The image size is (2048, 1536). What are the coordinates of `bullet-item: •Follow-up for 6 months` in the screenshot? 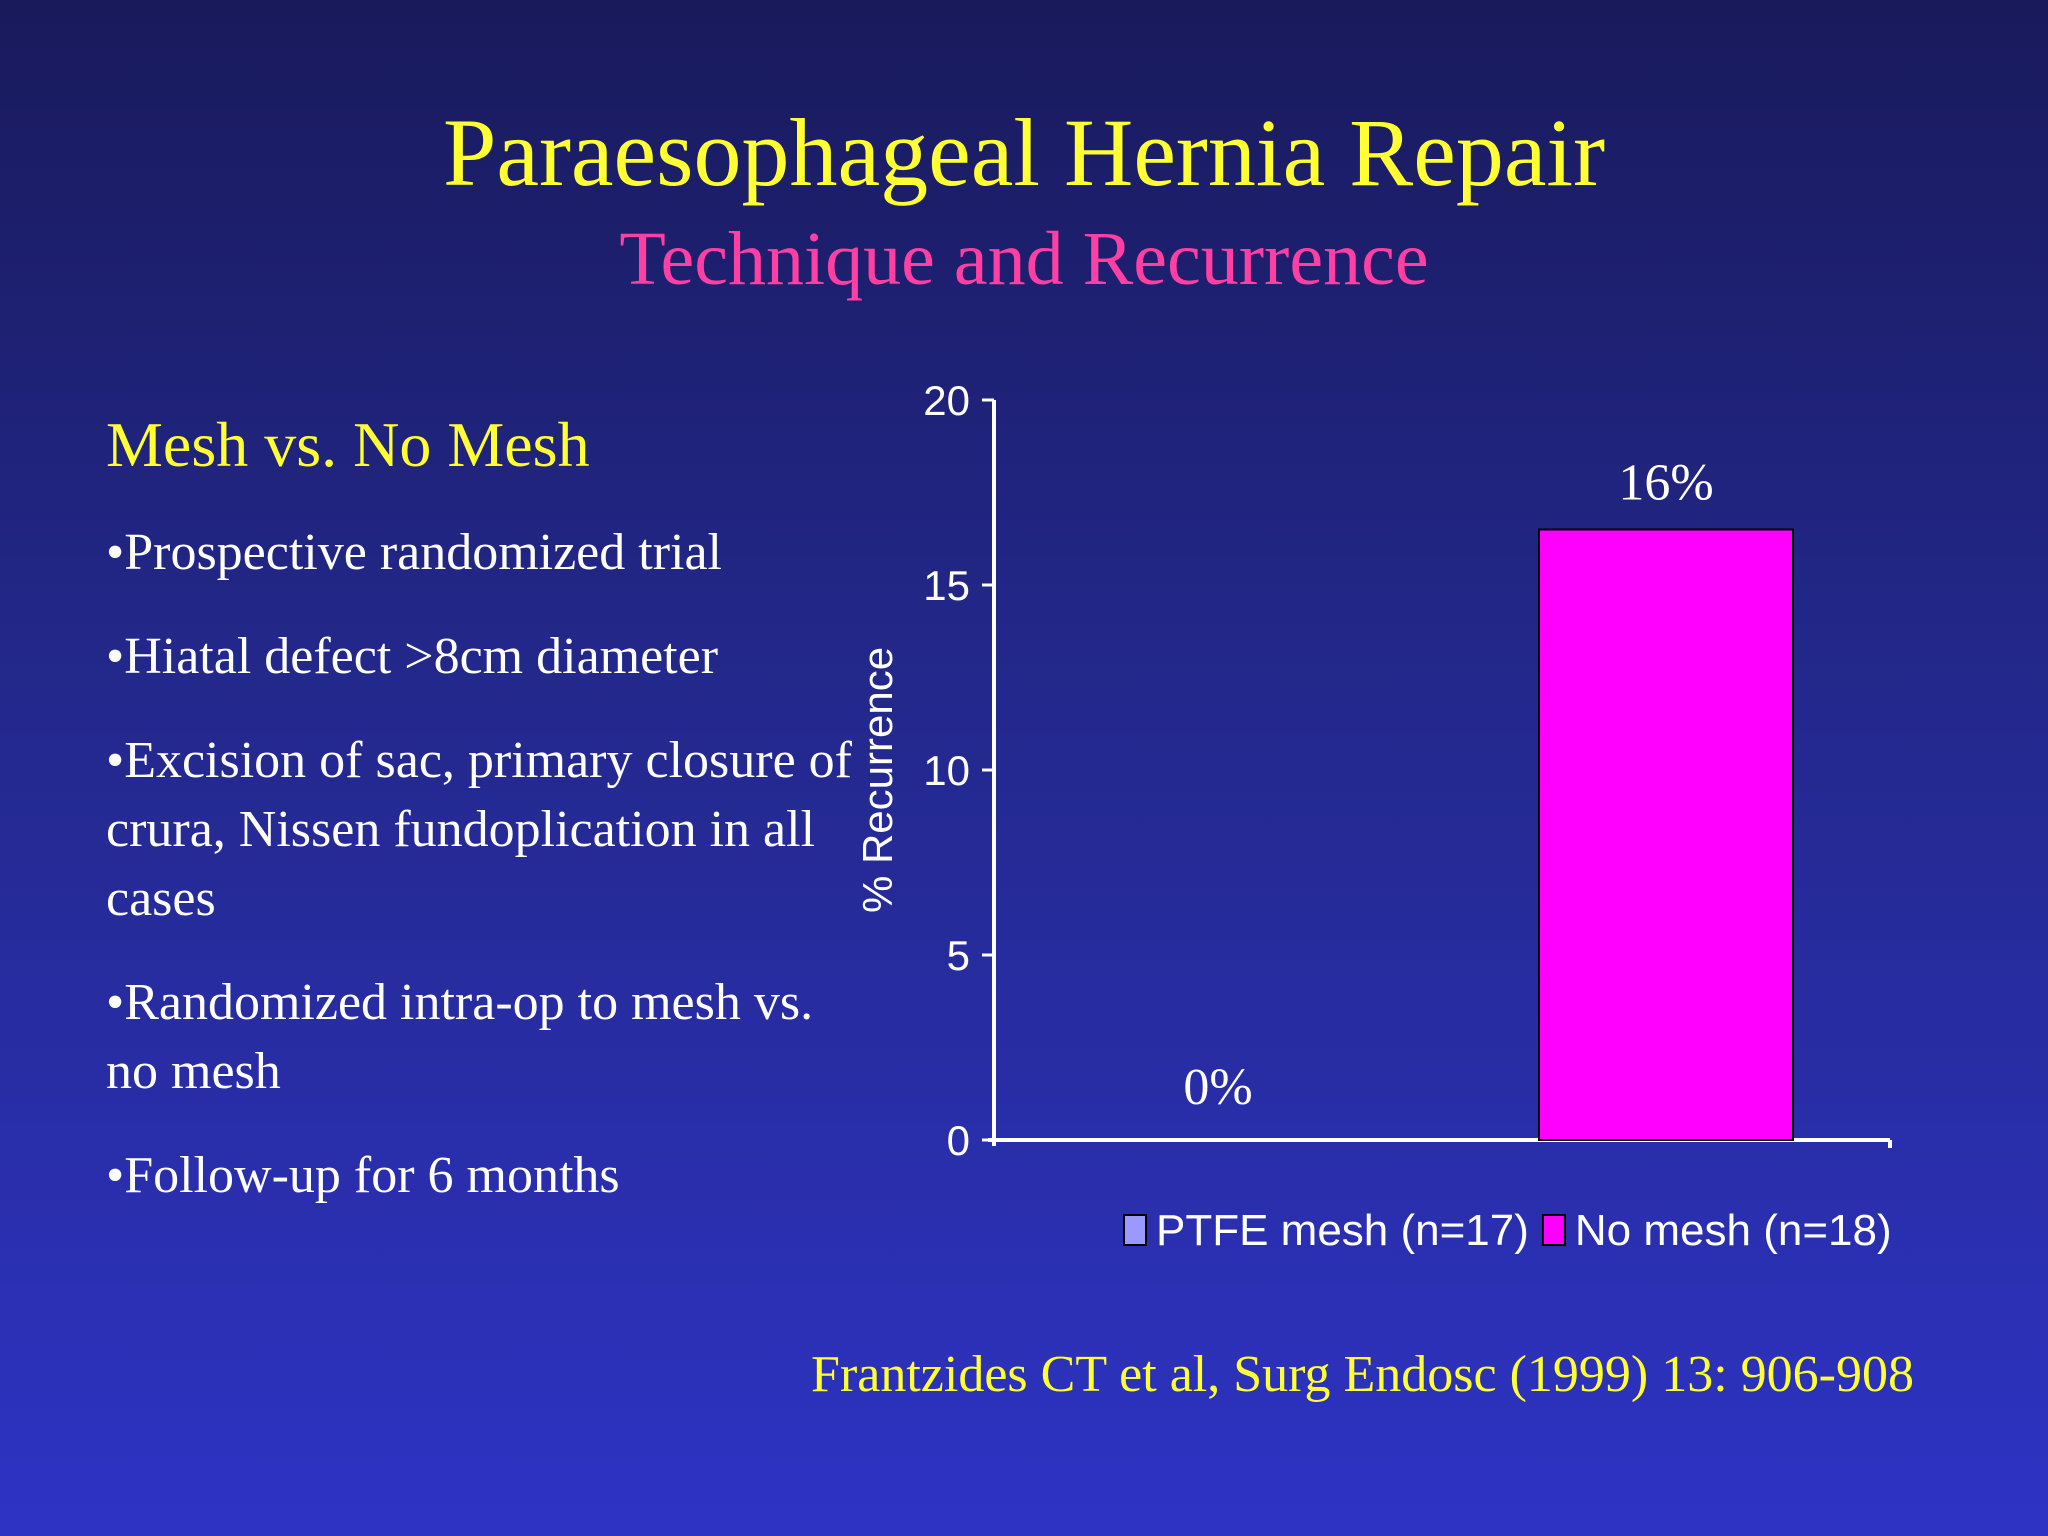 It's located at (363, 1176).